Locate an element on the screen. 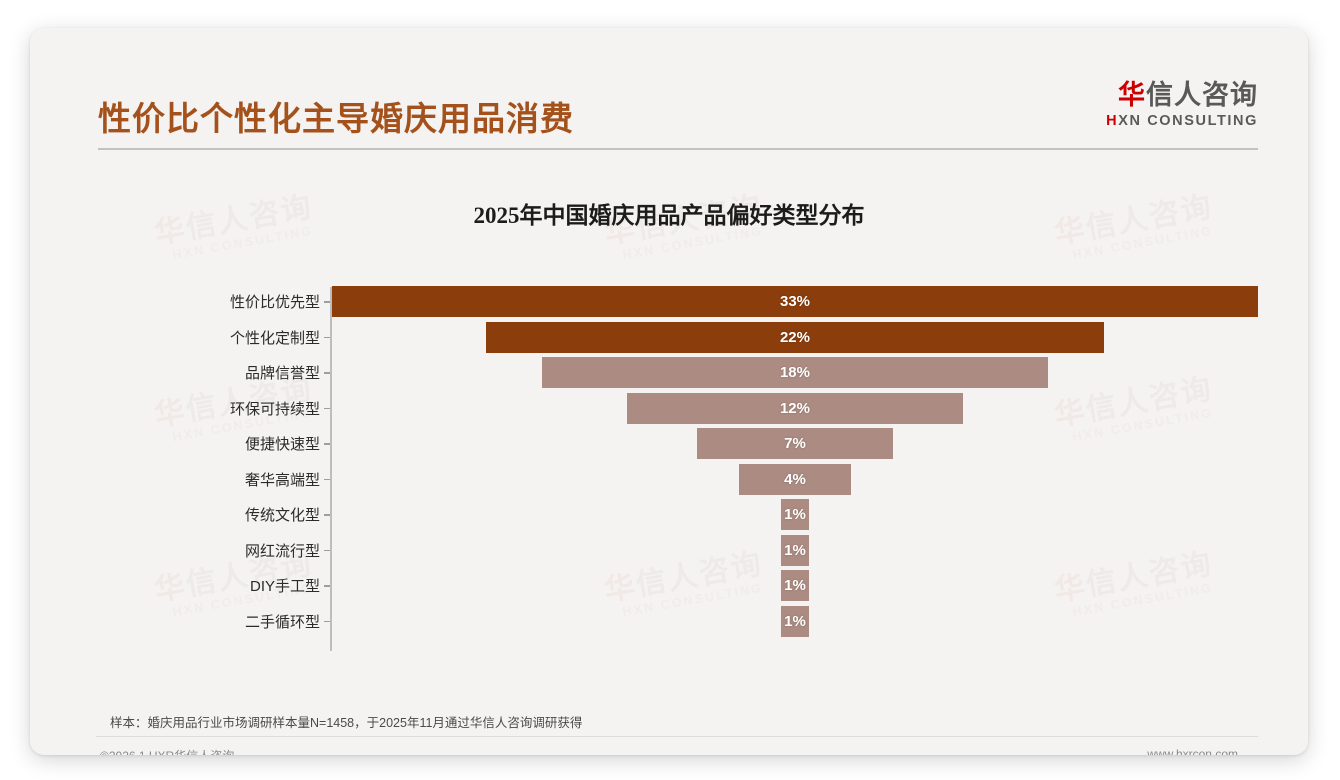  bar-row: 网红流行型 1% is located at coordinates (678, 550).